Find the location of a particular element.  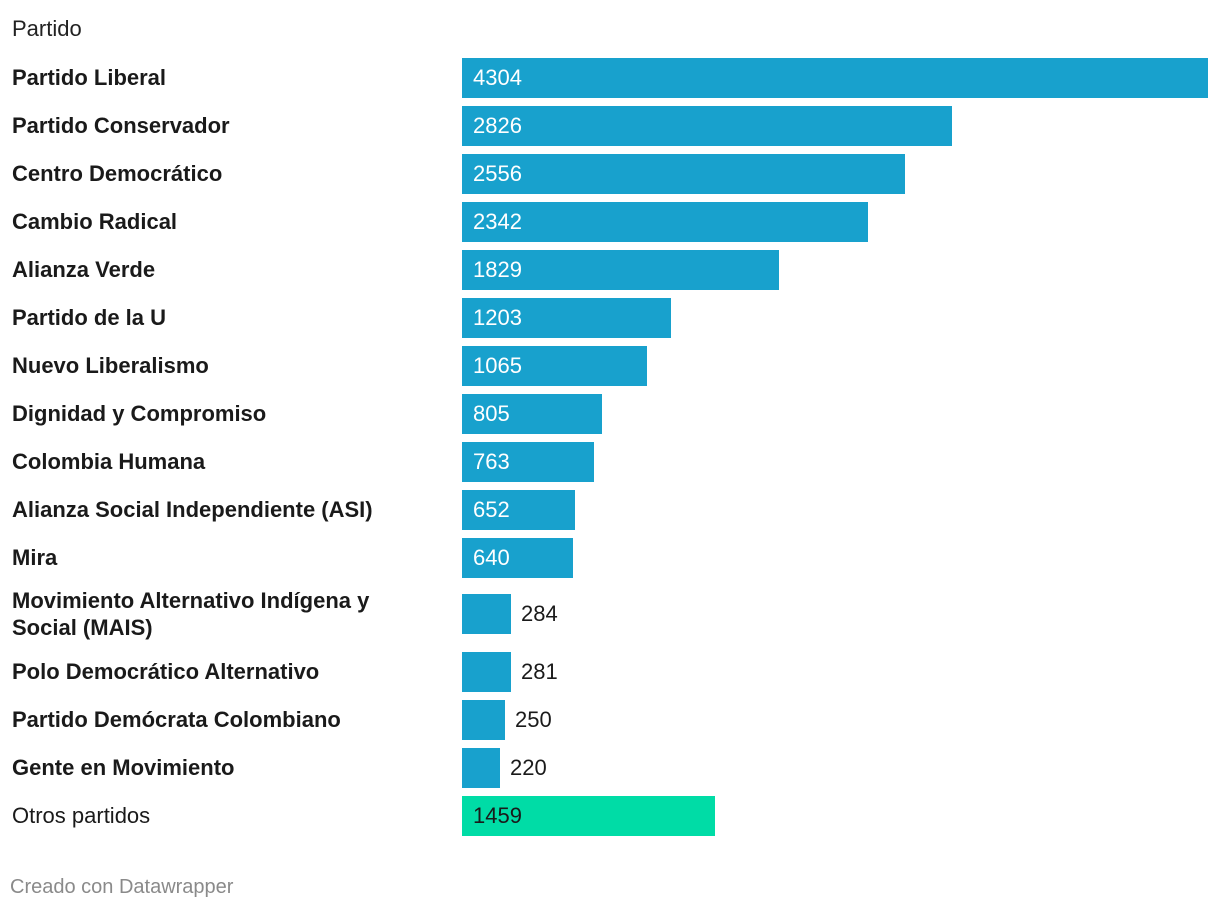

value-label: 1459 is located at coordinates (497, 815).